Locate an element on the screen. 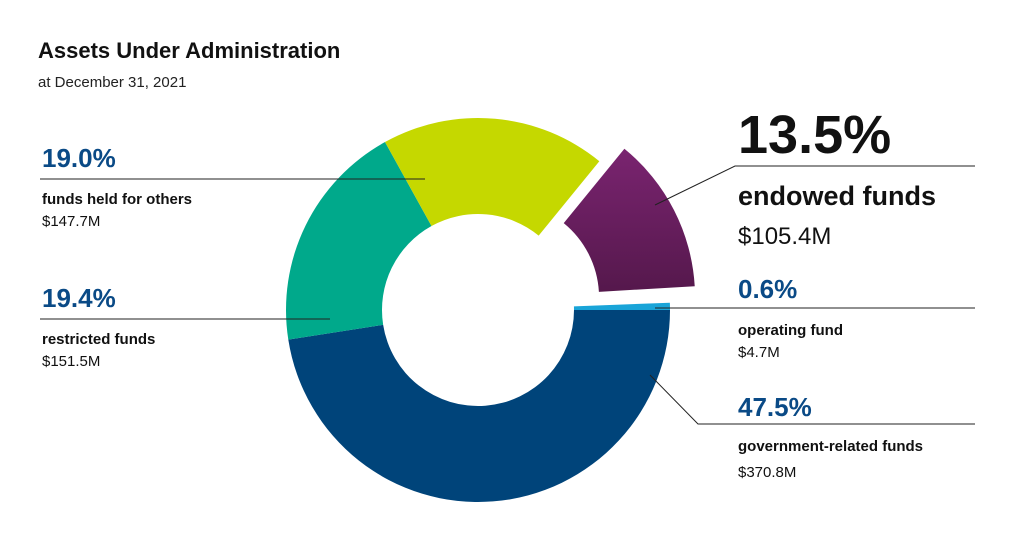 The height and width of the screenshot is (536, 1024). chart-title: Assets Under Administration is located at coordinates (189, 50).